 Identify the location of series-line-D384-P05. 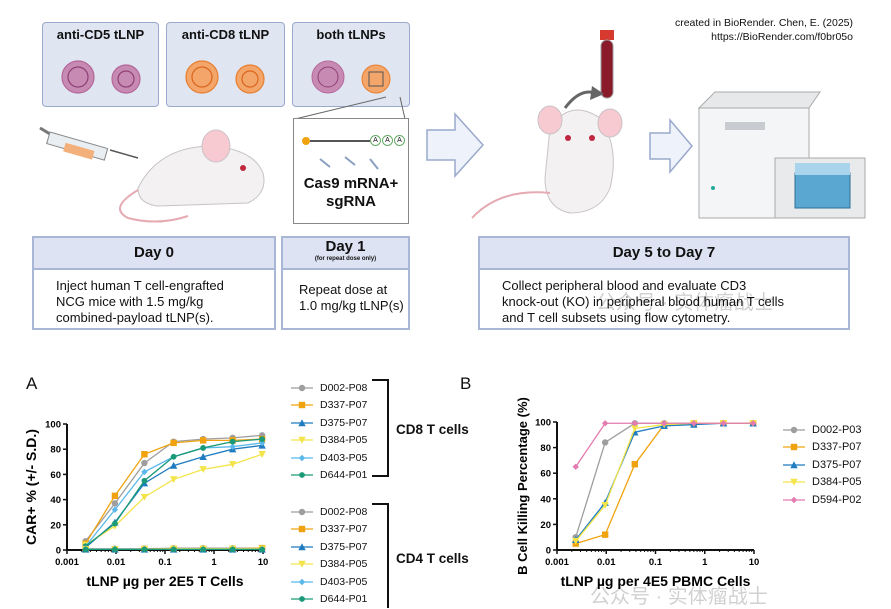
(664, 482).